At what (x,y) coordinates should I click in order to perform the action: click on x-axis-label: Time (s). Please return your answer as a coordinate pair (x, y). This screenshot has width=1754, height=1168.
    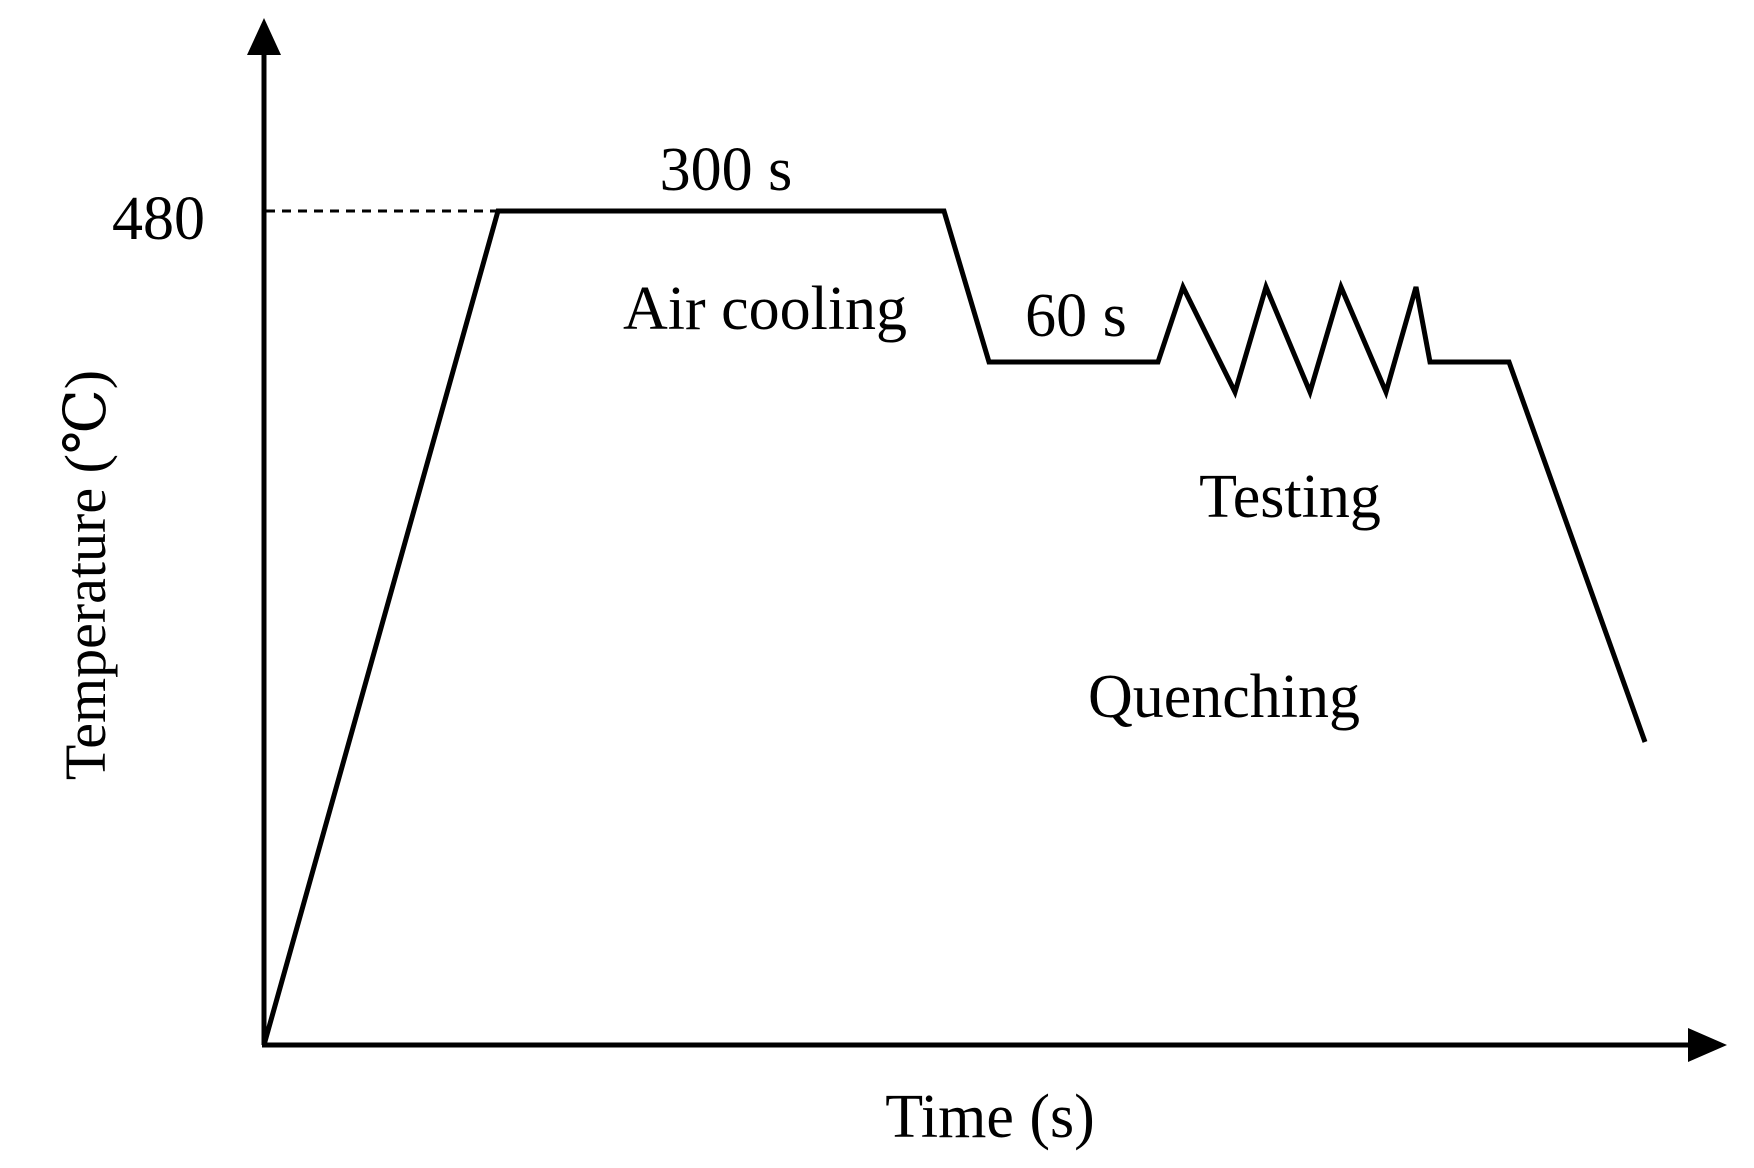
    Looking at the image, I should click on (990, 1117).